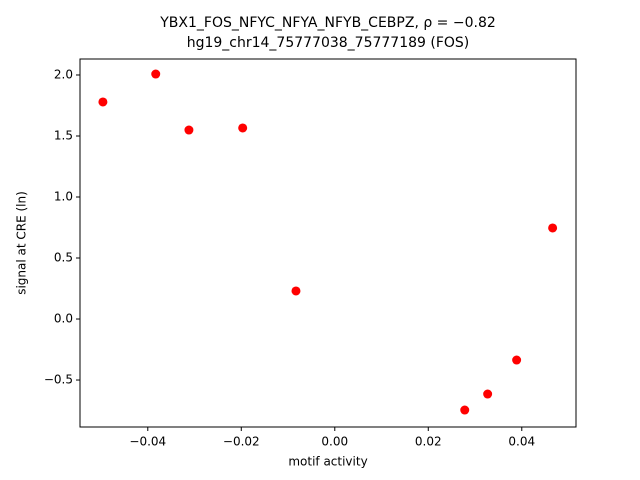  Describe the element at coordinates (22, 243) in the screenshot. I see `y-axis-label: signal at CRE (ln)` at that location.